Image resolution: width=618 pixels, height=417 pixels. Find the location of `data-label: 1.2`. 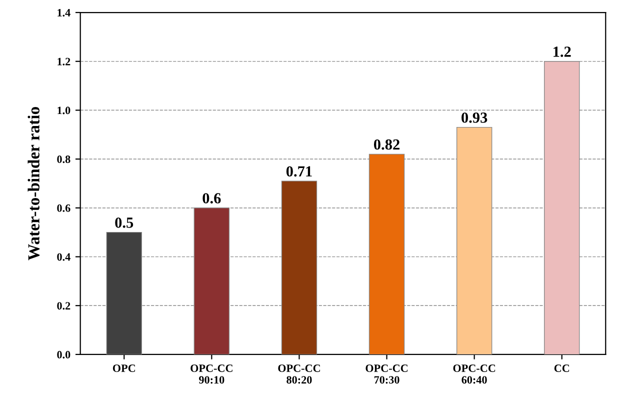

data-label: 1.2 is located at coordinates (562, 51).